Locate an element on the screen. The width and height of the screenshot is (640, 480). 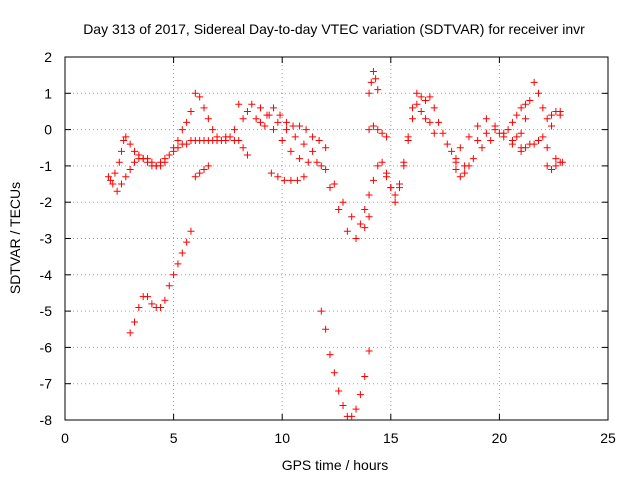
y-tick-label: -5 is located at coordinates (46, 311).